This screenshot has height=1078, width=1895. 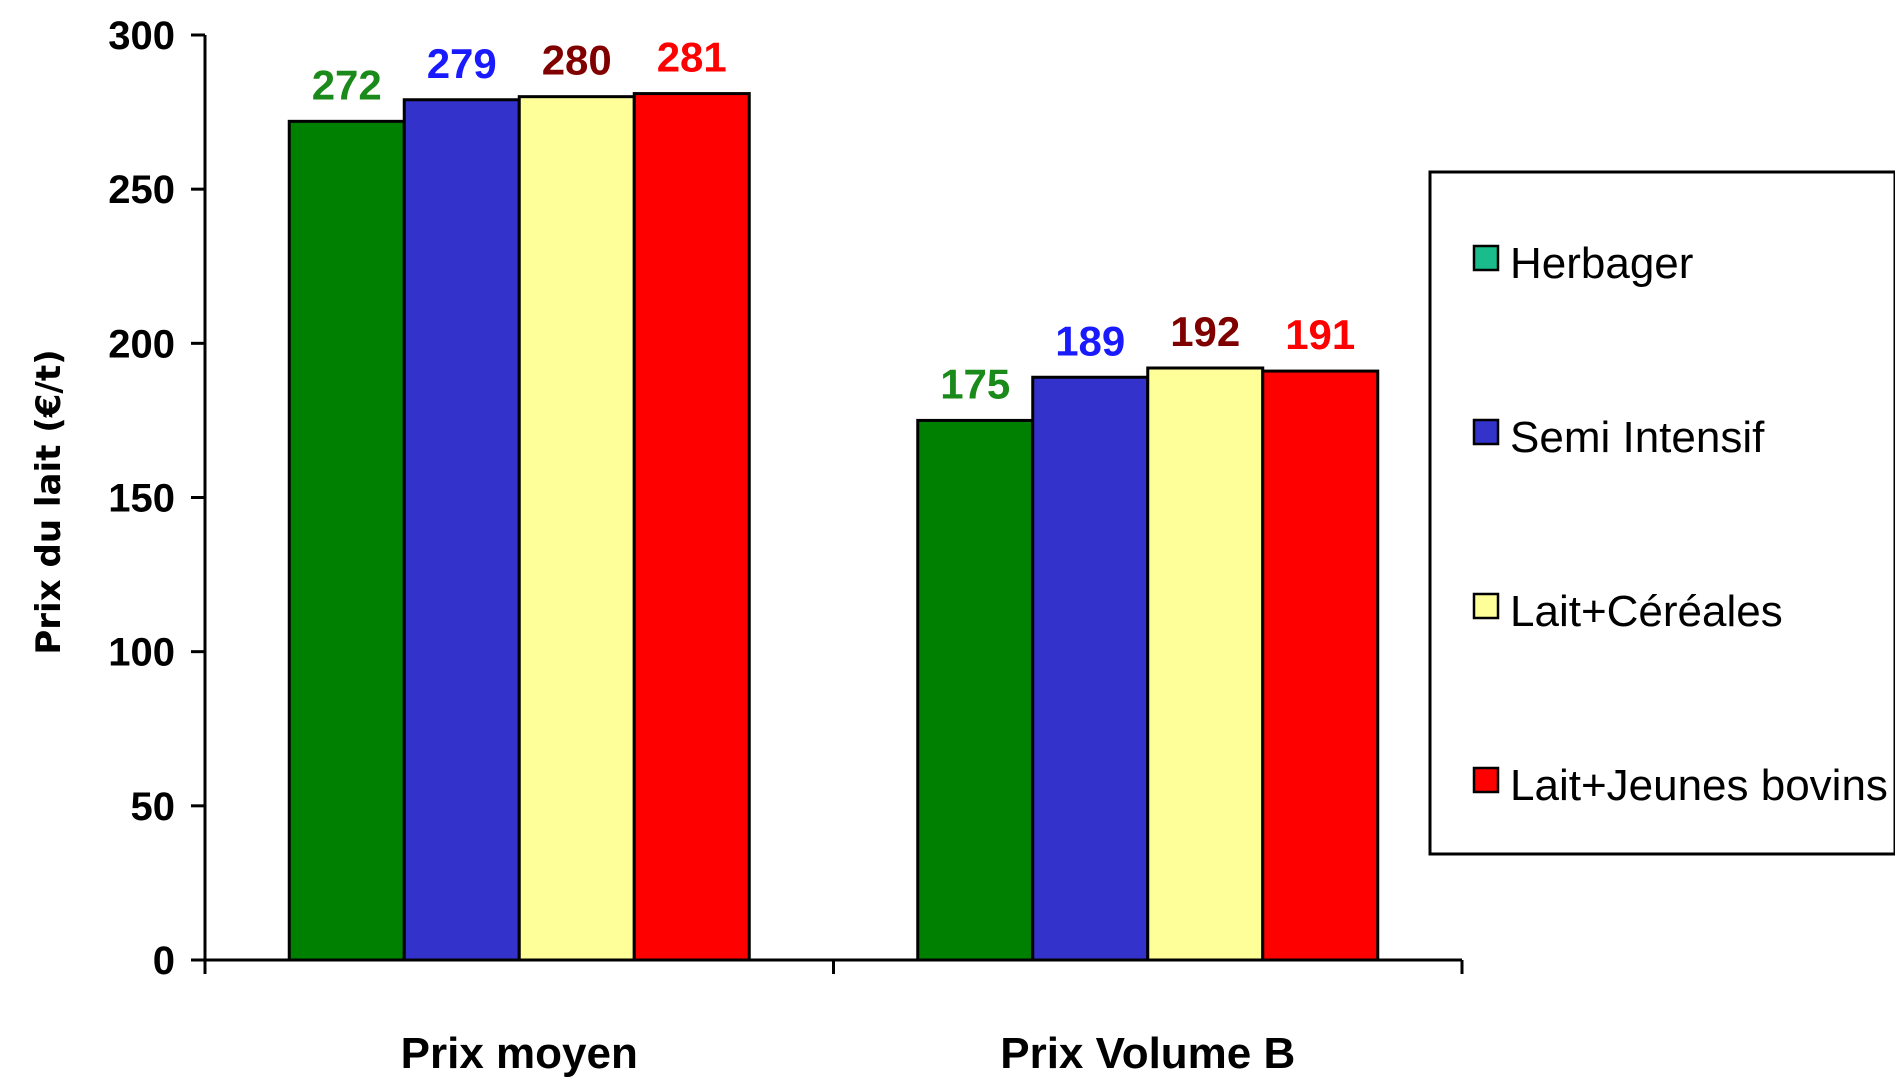 I want to click on y-tick-label: 300, so click(x=141, y=36).